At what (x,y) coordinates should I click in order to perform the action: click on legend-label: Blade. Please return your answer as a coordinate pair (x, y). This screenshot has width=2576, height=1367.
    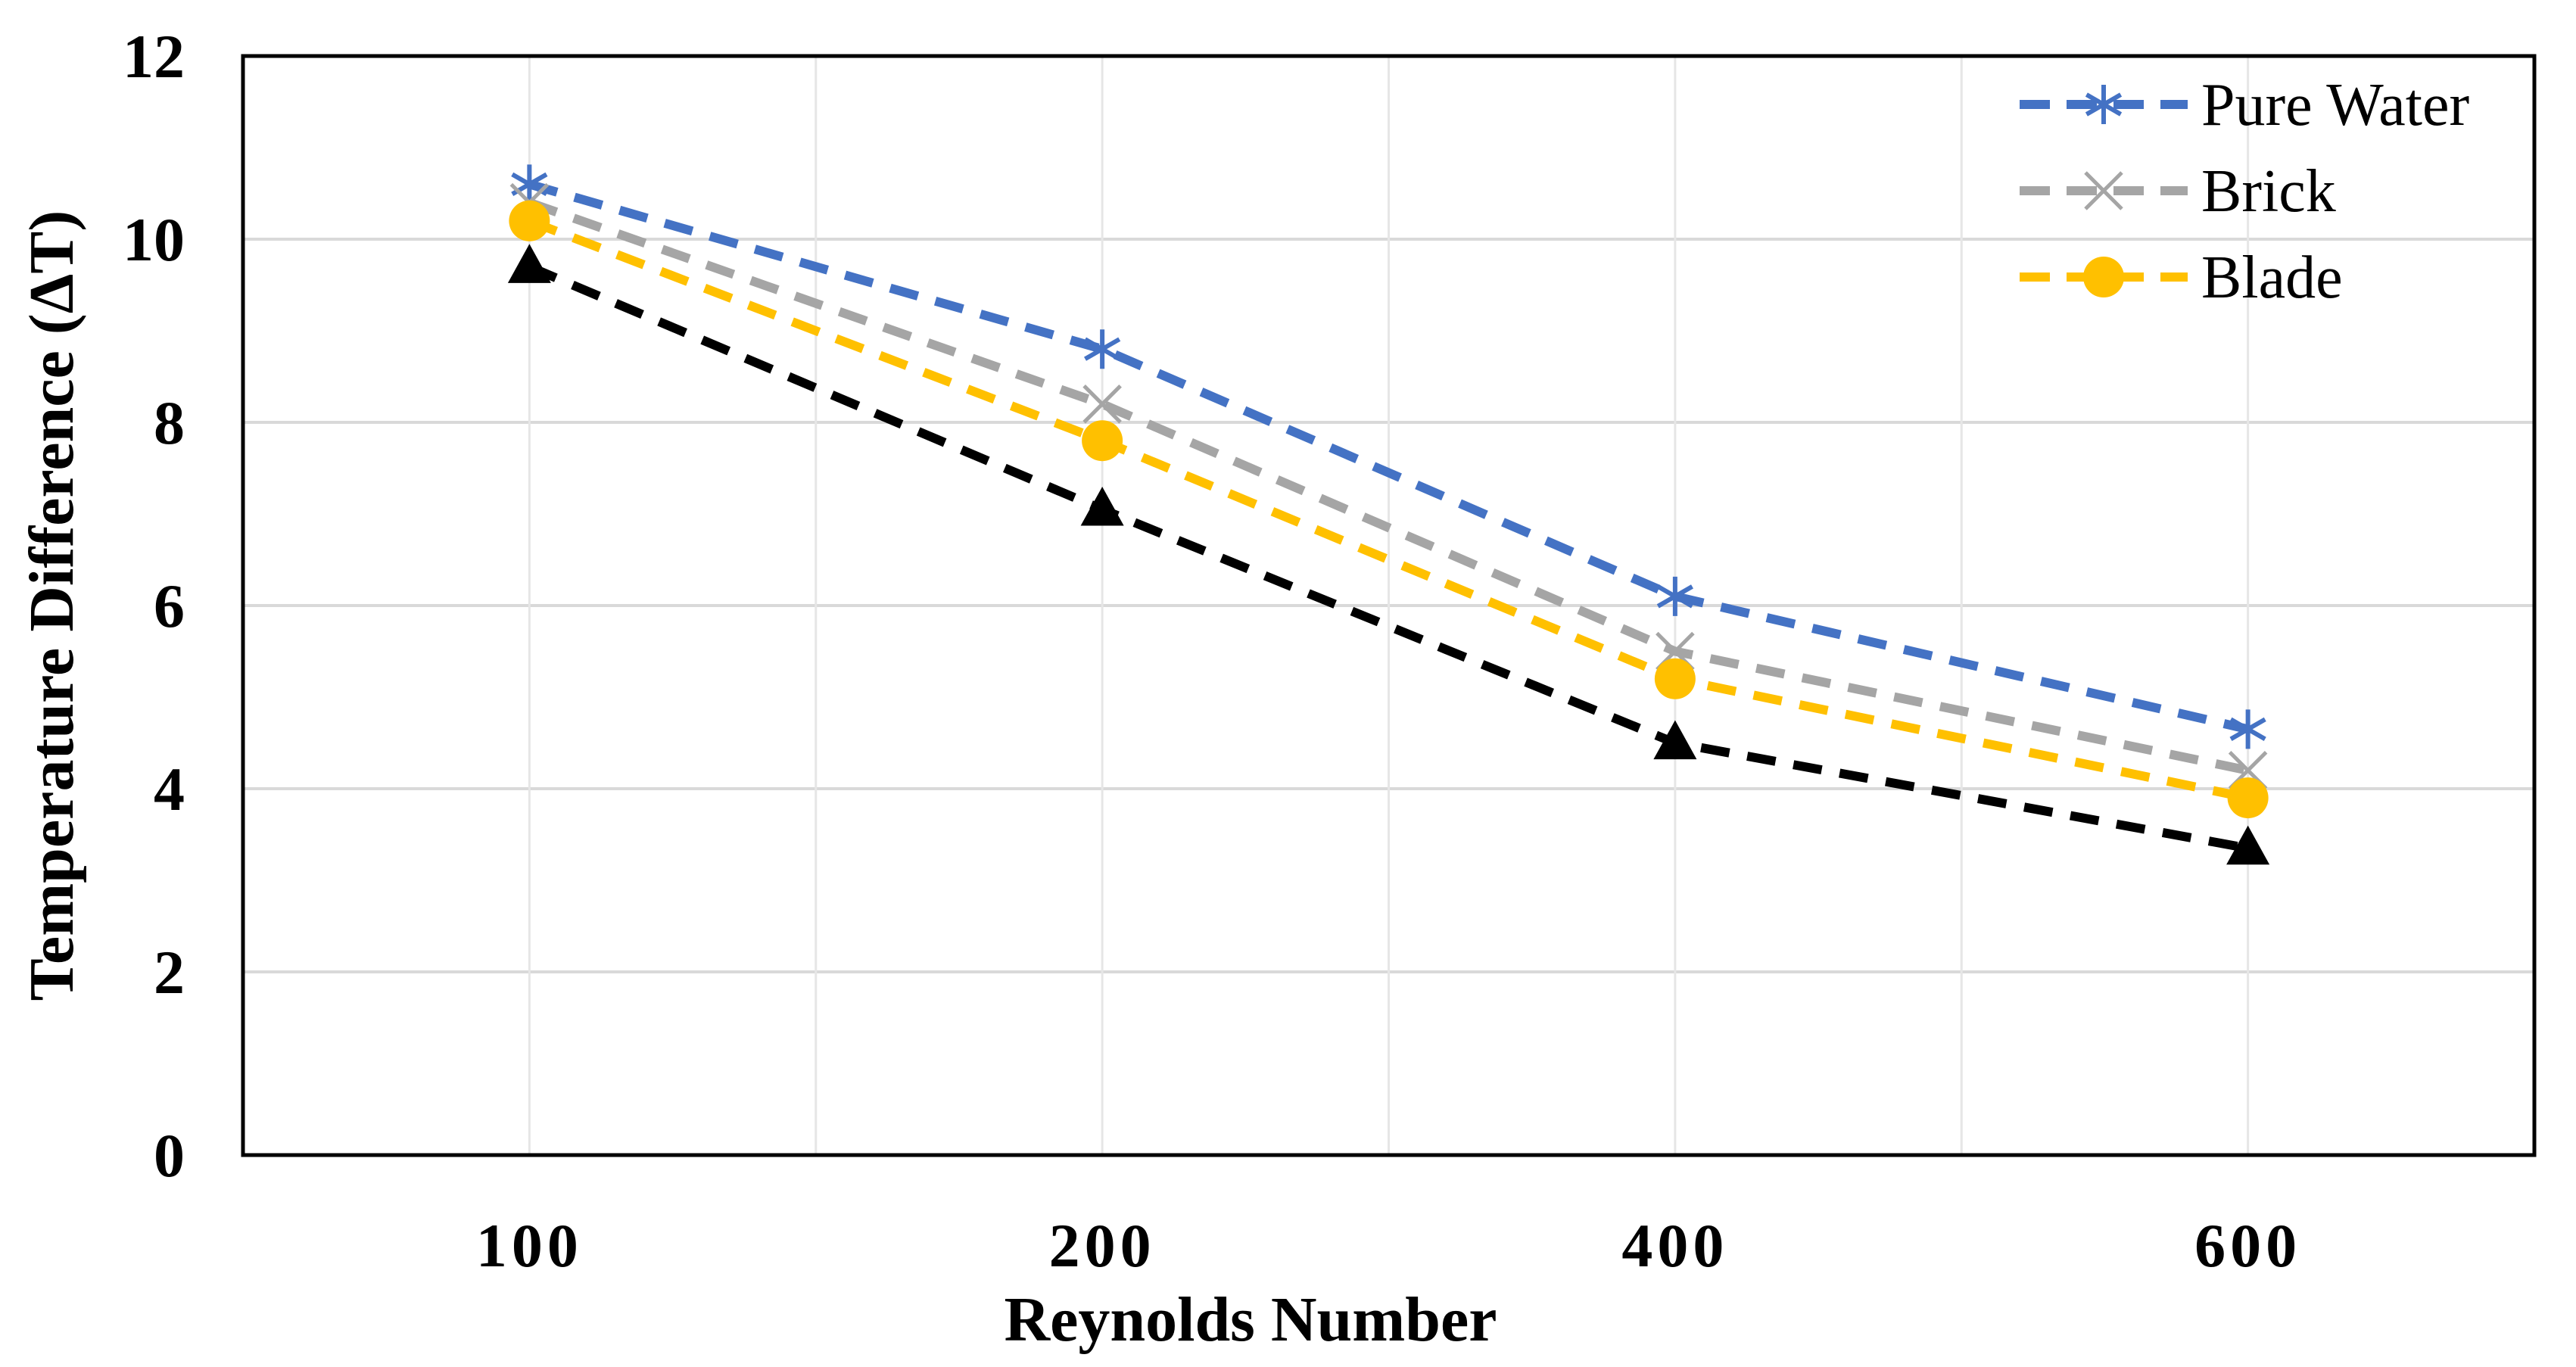
    Looking at the image, I should click on (2272, 277).